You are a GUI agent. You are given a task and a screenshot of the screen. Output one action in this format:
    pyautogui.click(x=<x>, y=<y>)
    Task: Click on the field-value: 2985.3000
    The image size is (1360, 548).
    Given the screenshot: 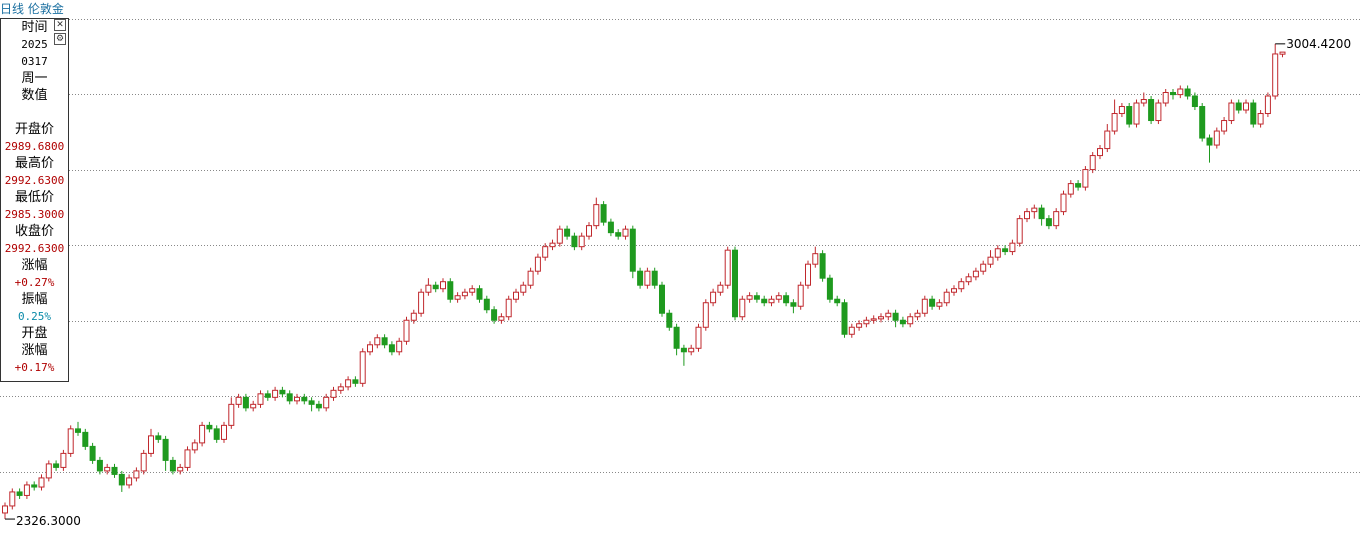 What is the action you would take?
    pyautogui.click(x=34, y=214)
    